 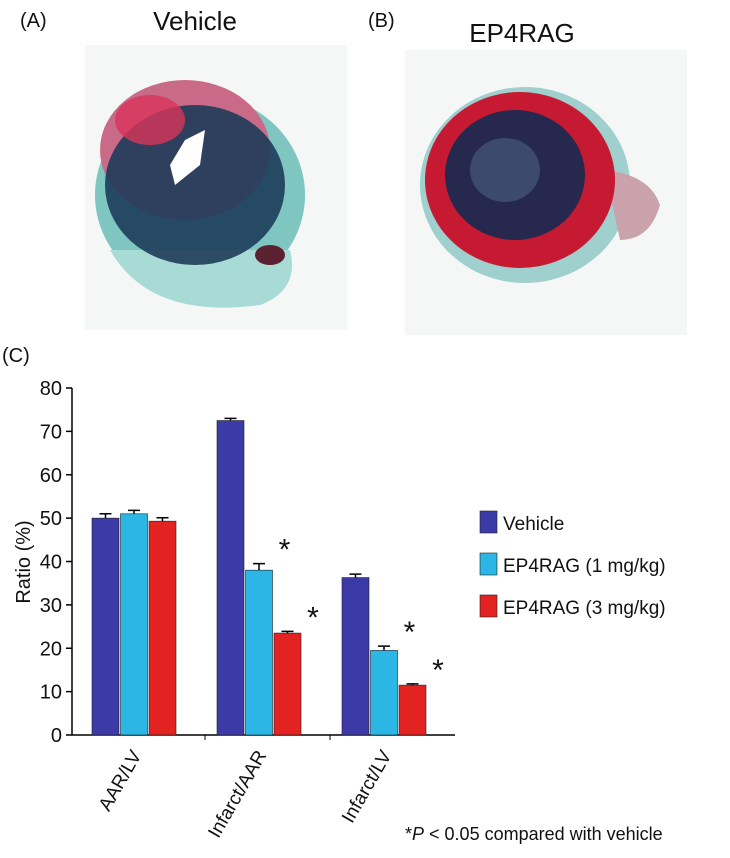 I want to click on y-tick-label: 60, so click(x=51, y=476).